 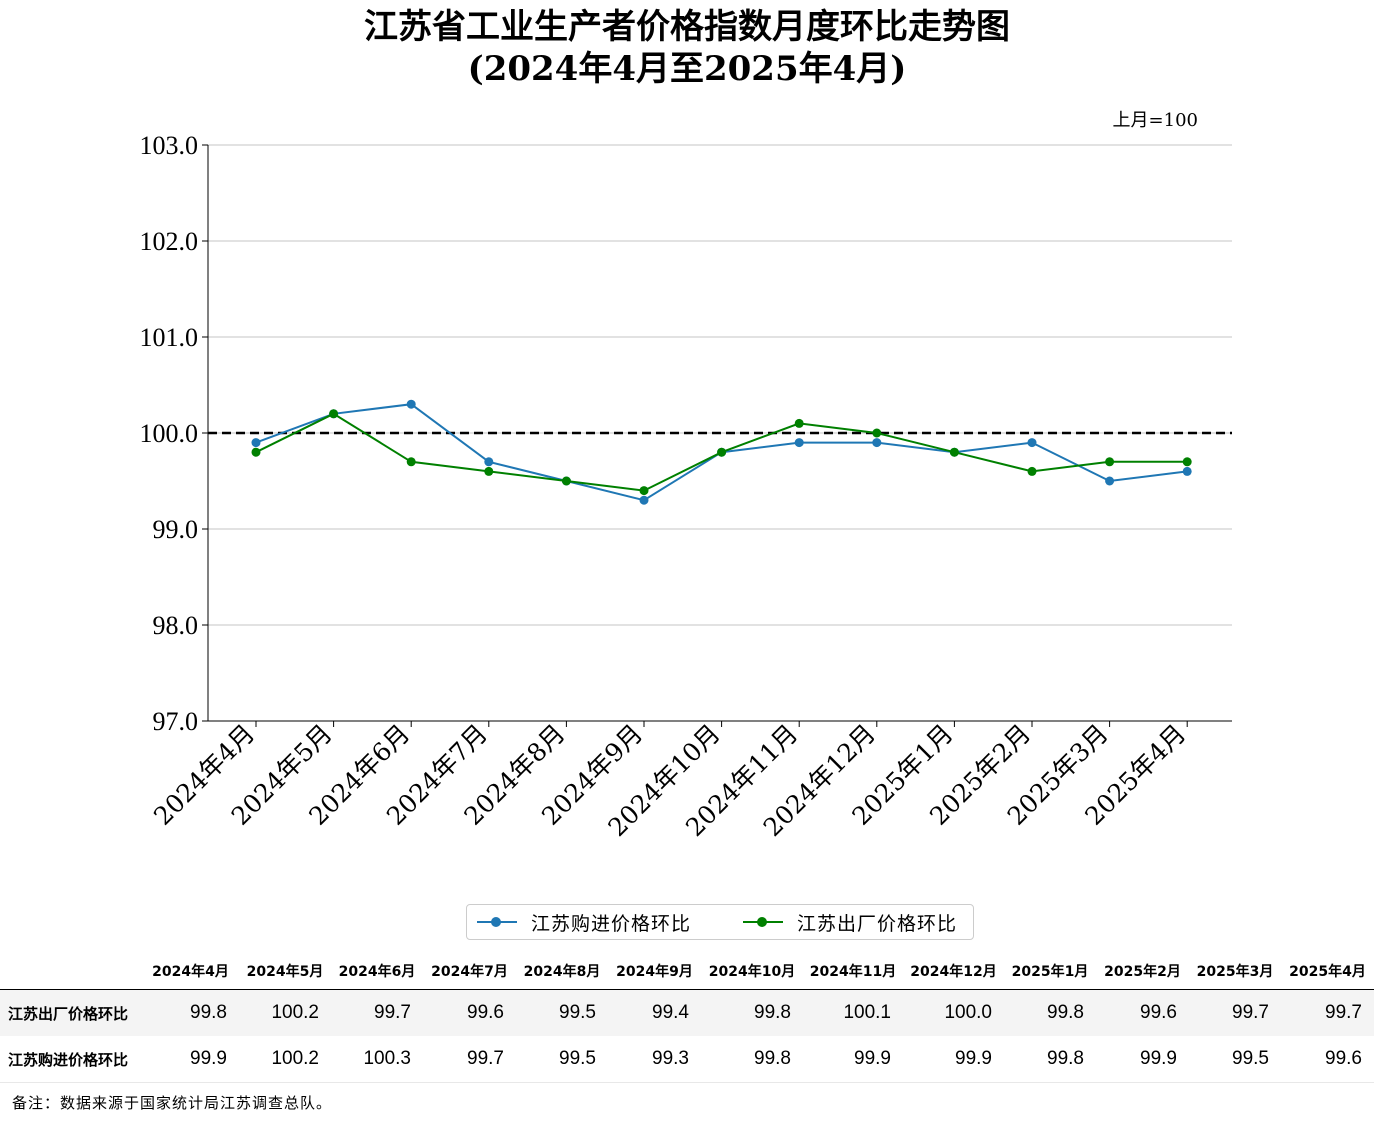 I want to click on chart-subtitle: (2024年4月至2025年4月), so click(x=687, y=69).